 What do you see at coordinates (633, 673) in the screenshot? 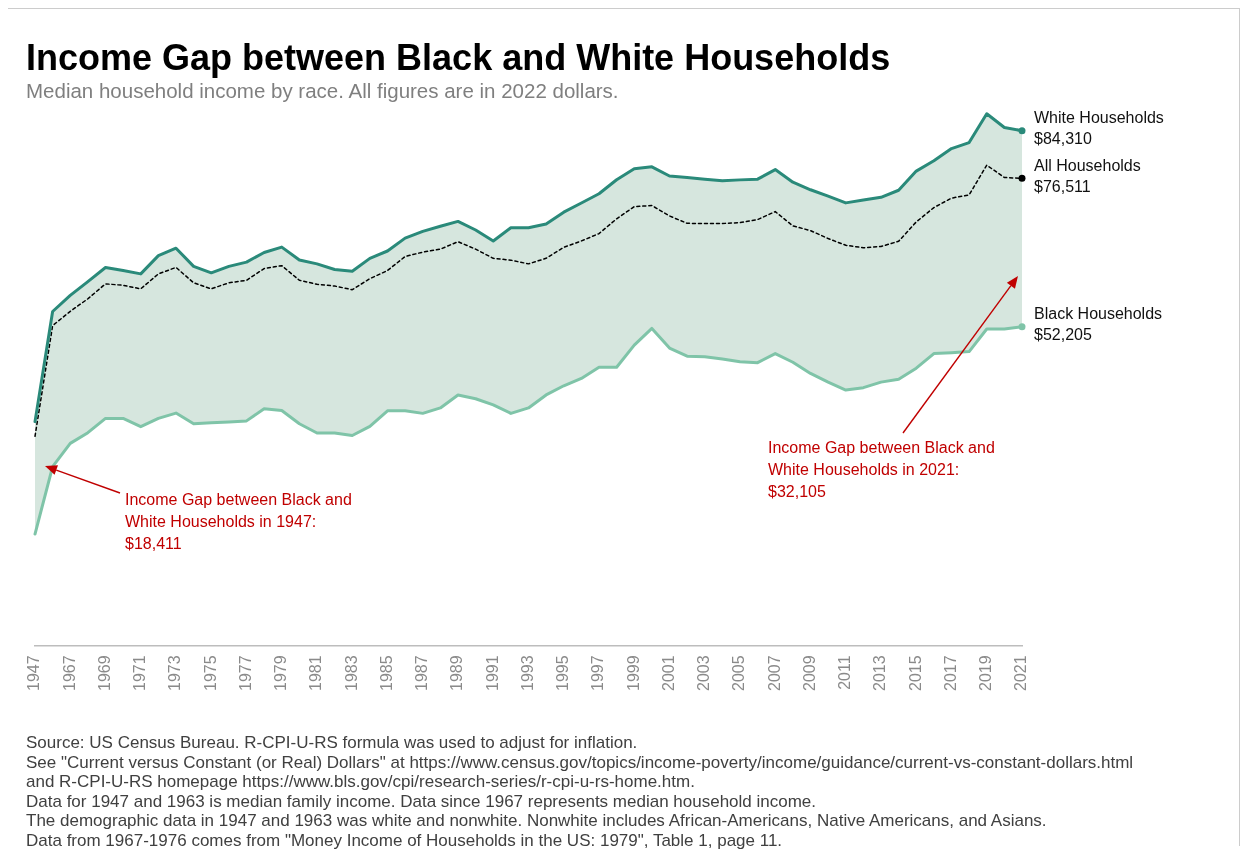
I see `x-tick-label: 1999` at bounding box center [633, 673].